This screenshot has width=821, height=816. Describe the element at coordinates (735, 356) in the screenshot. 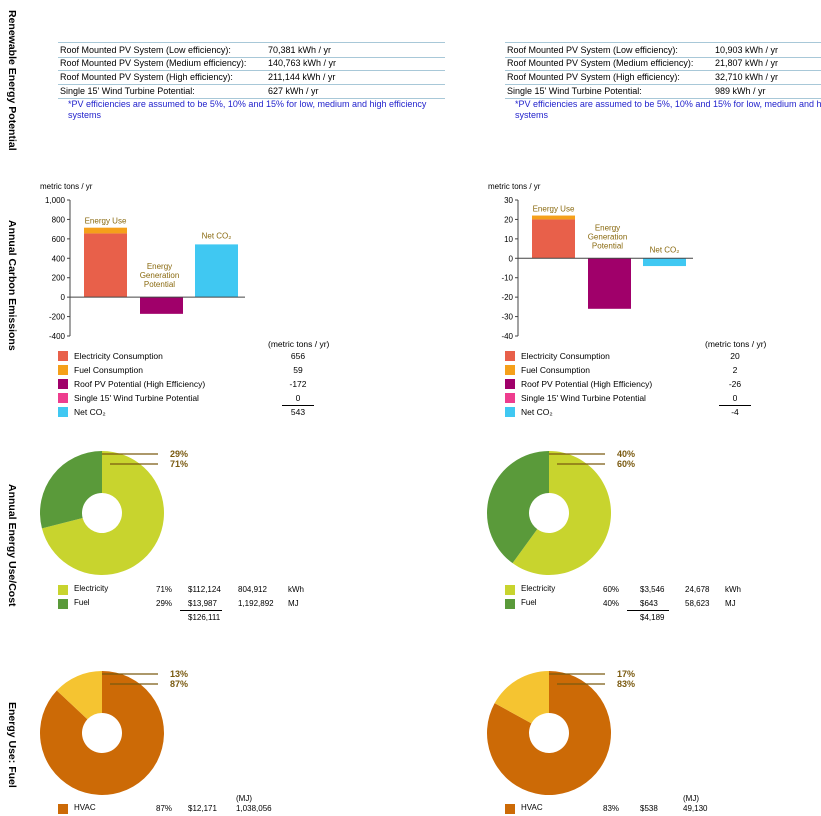

I see `legend-value: 20` at that location.